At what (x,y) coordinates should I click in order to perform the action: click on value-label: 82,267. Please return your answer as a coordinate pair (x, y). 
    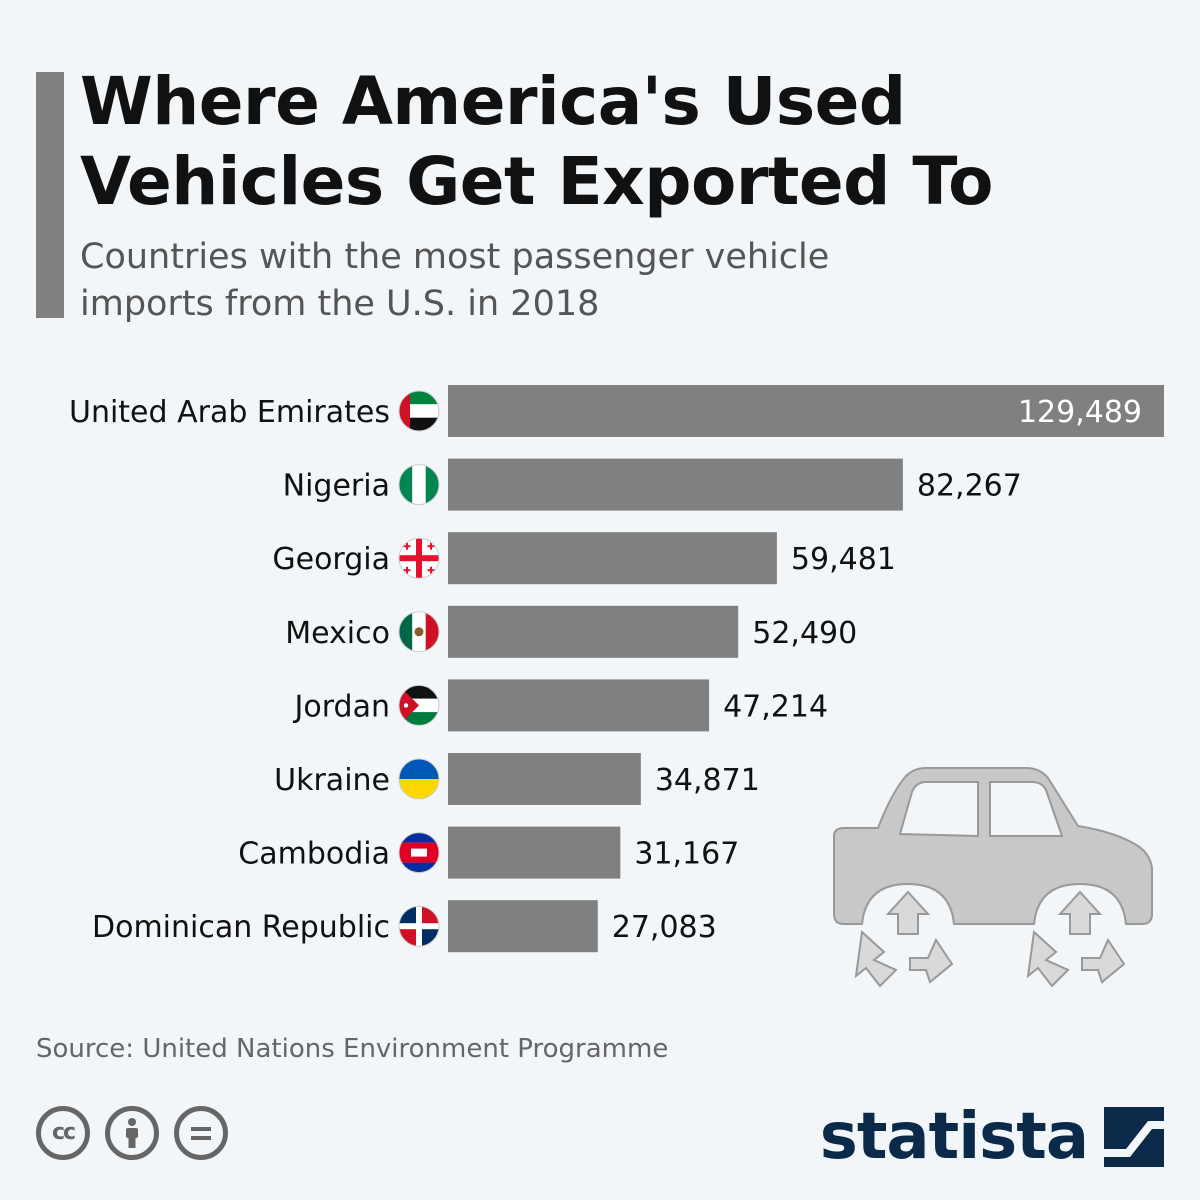
    Looking at the image, I should click on (969, 486).